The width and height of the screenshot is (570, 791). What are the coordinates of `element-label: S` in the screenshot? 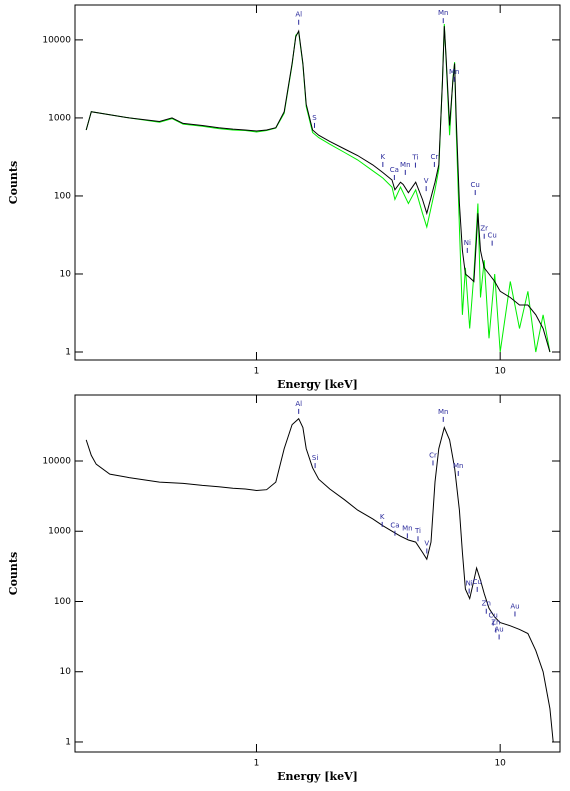 It's located at (314, 118).